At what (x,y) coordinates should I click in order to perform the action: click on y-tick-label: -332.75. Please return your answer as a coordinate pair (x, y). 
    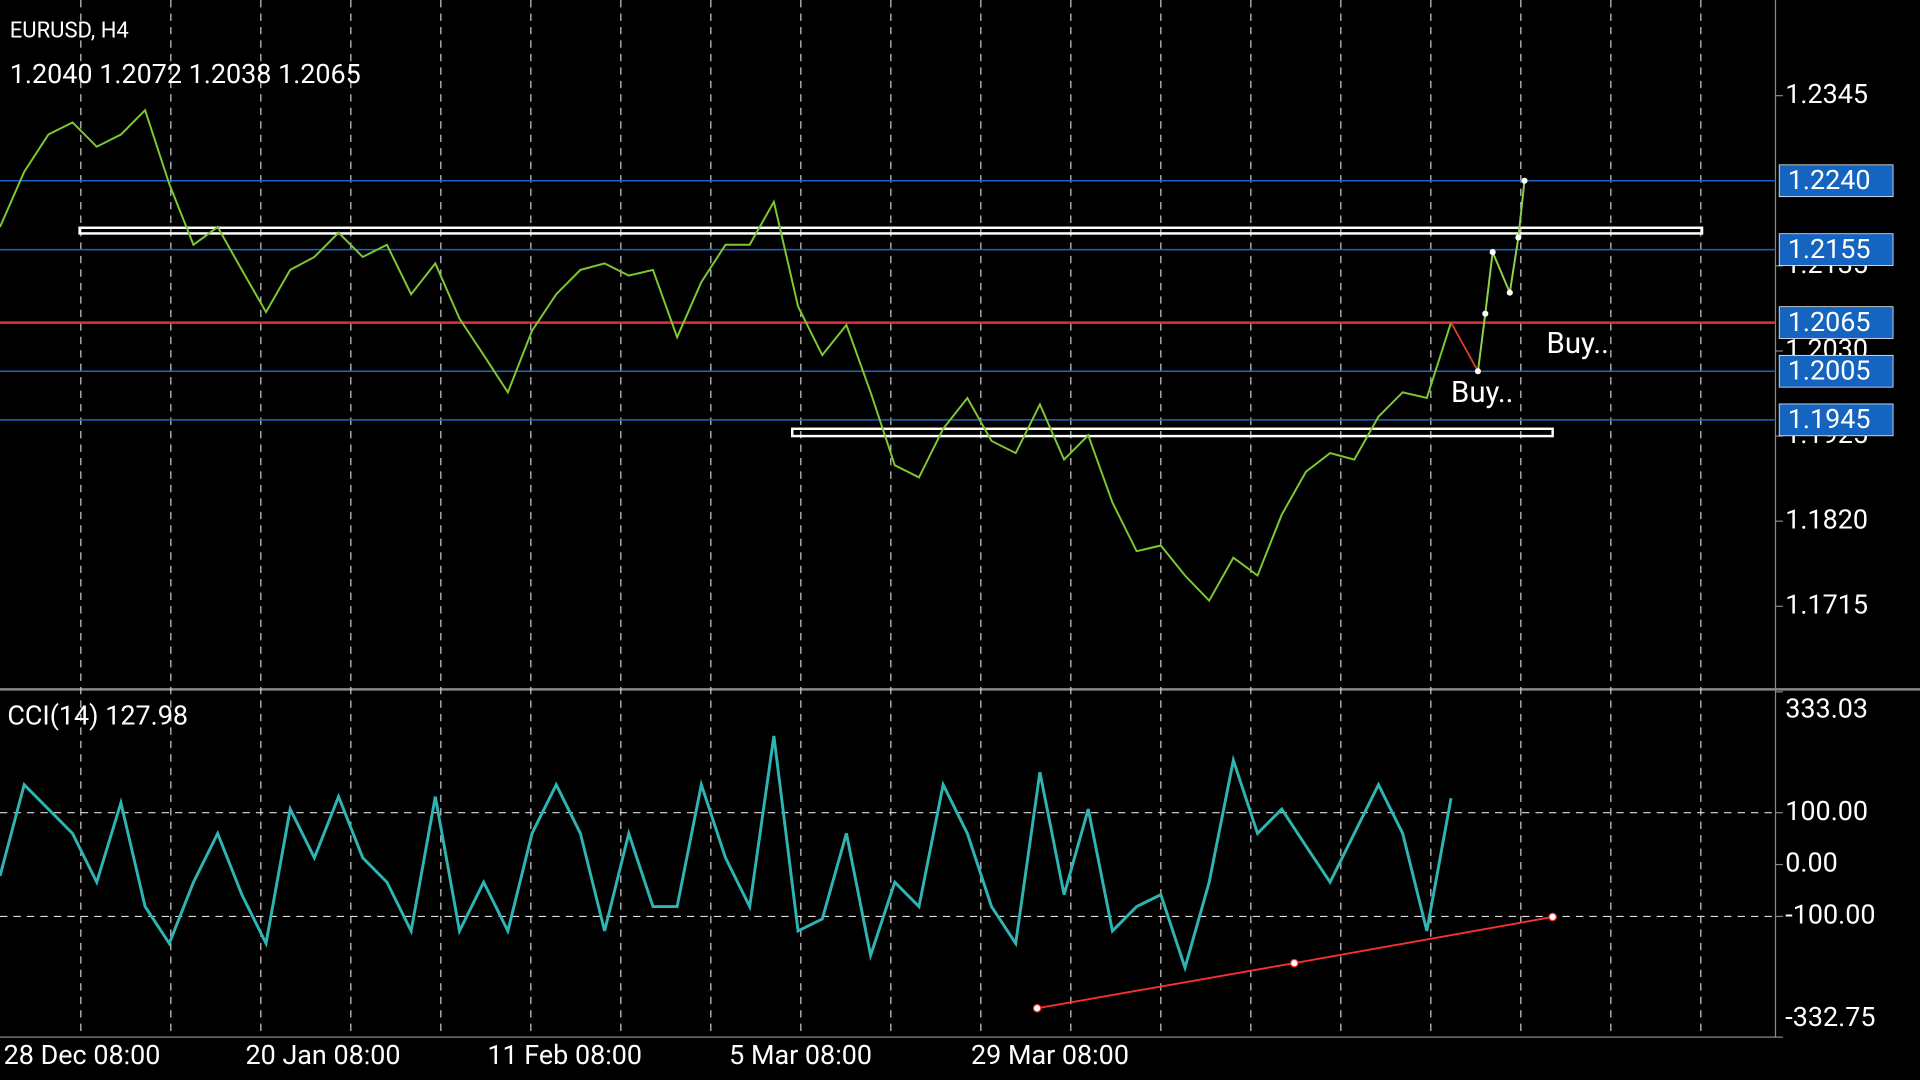
    Looking at the image, I should click on (1830, 1017).